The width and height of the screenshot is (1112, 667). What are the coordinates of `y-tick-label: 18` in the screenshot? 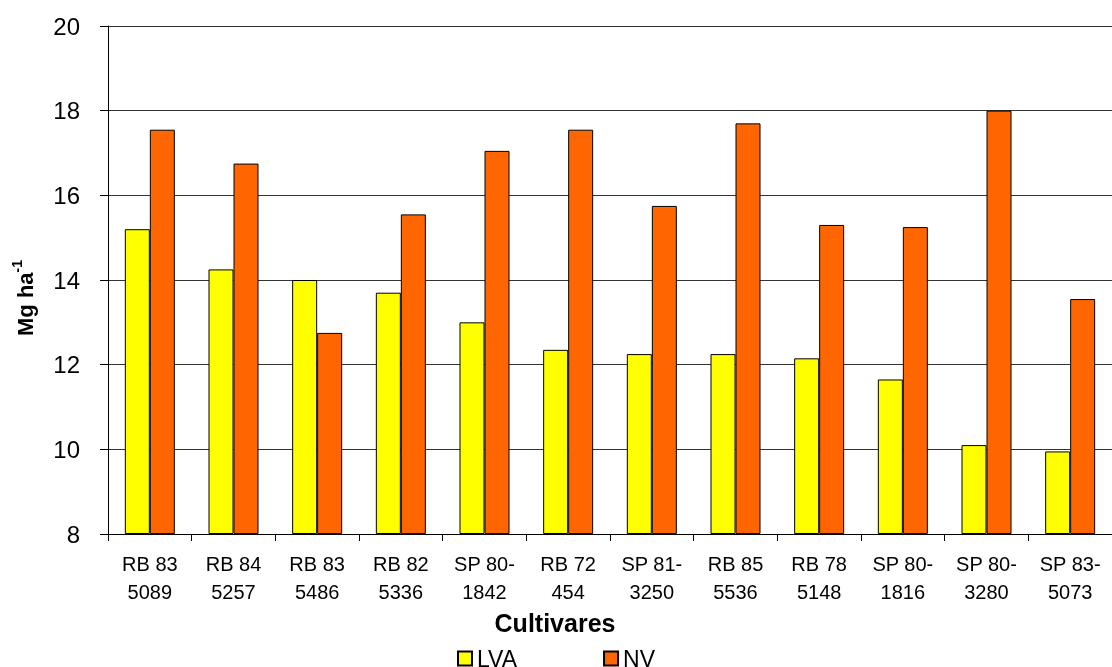 It's located at (66, 111).